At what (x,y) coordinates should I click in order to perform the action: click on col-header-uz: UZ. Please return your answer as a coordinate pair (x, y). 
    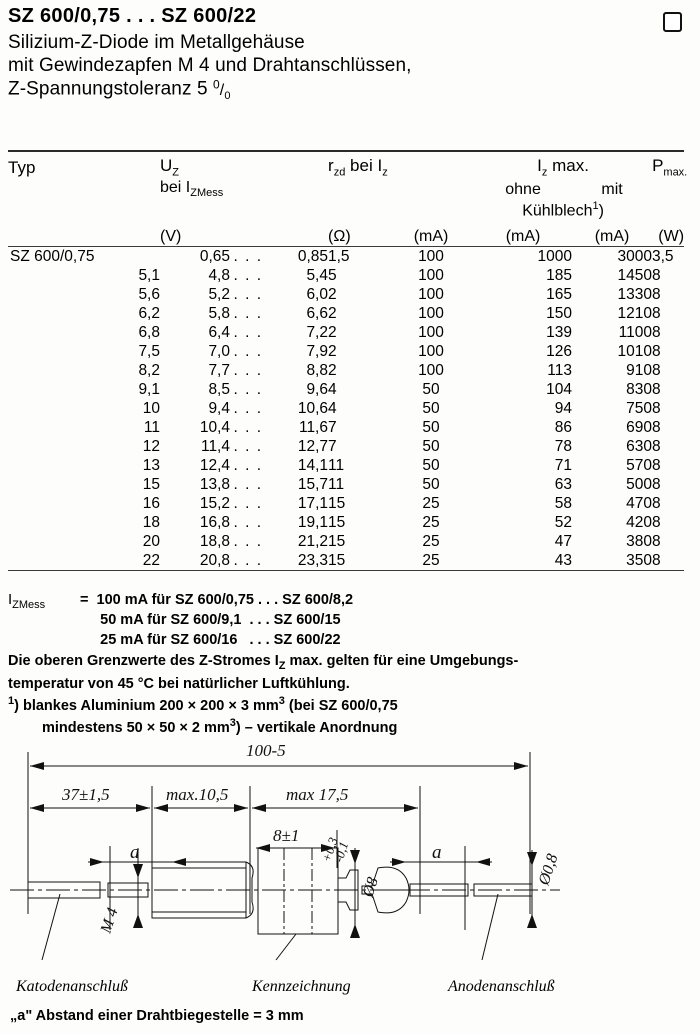
    Looking at the image, I should click on (170, 166).